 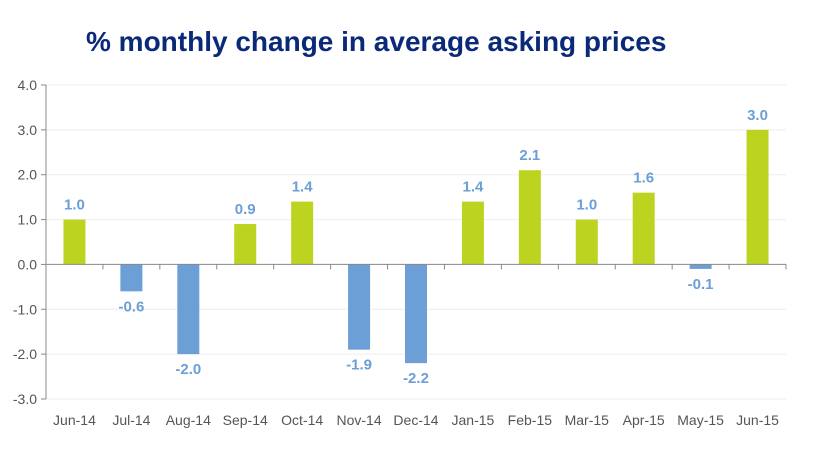 What do you see at coordinates (757, 420) in the screenshot?
I see `x-tick-label: Jun-15` at bounding box center [757, 420].